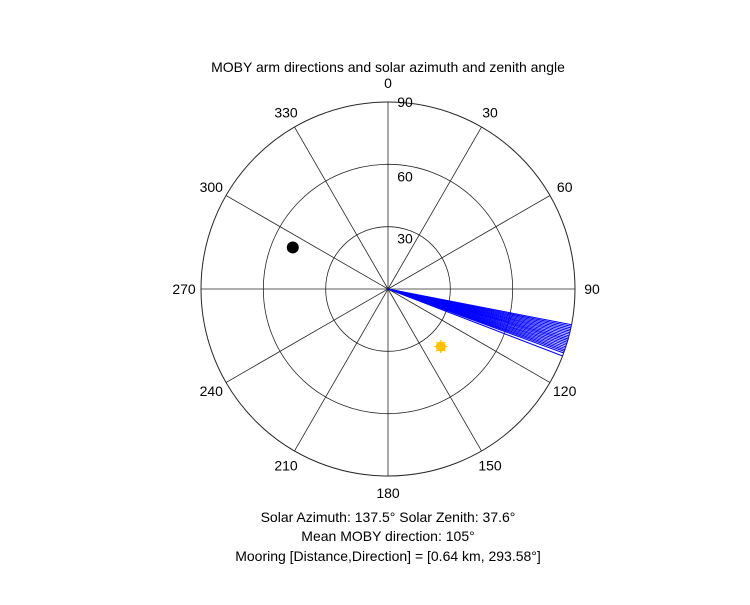 This screenshot has width=750, height=605. I want to click on angle-tick-label: 30, so click(490, 112).